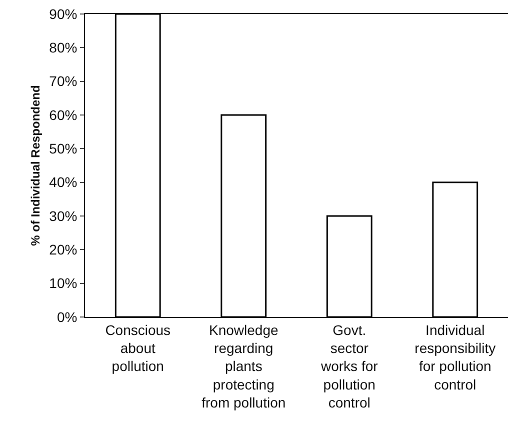  Describe the element at coordinates (63, 182) in the screenshot. I see `y-tick-label: 40%` at that location.